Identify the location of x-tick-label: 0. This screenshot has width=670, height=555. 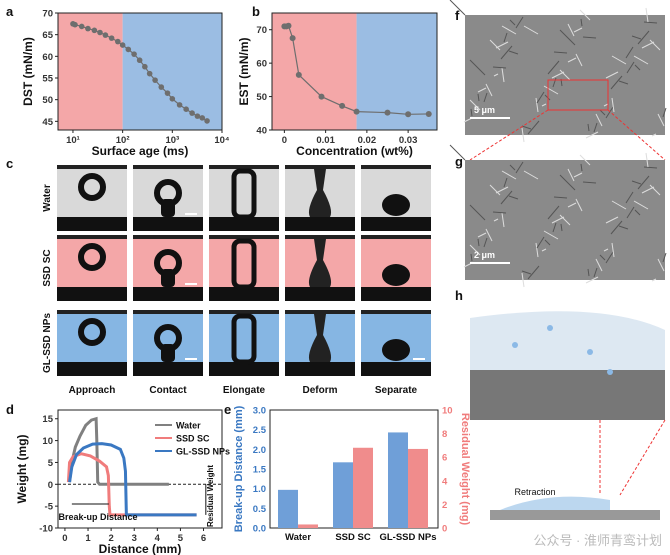
(284, 140).